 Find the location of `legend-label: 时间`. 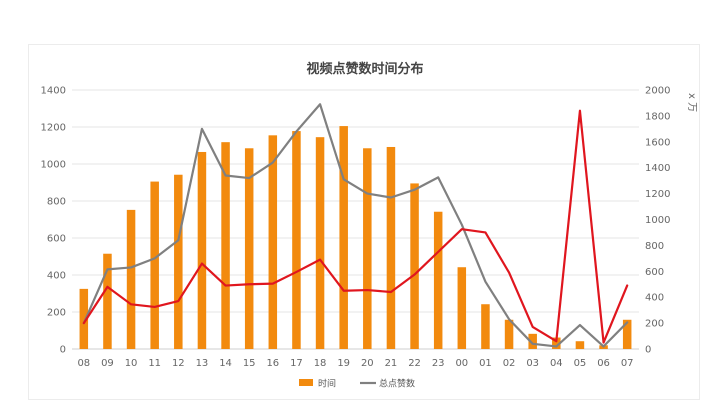

legend-label: 时间 is located at coordinates (327, 384).